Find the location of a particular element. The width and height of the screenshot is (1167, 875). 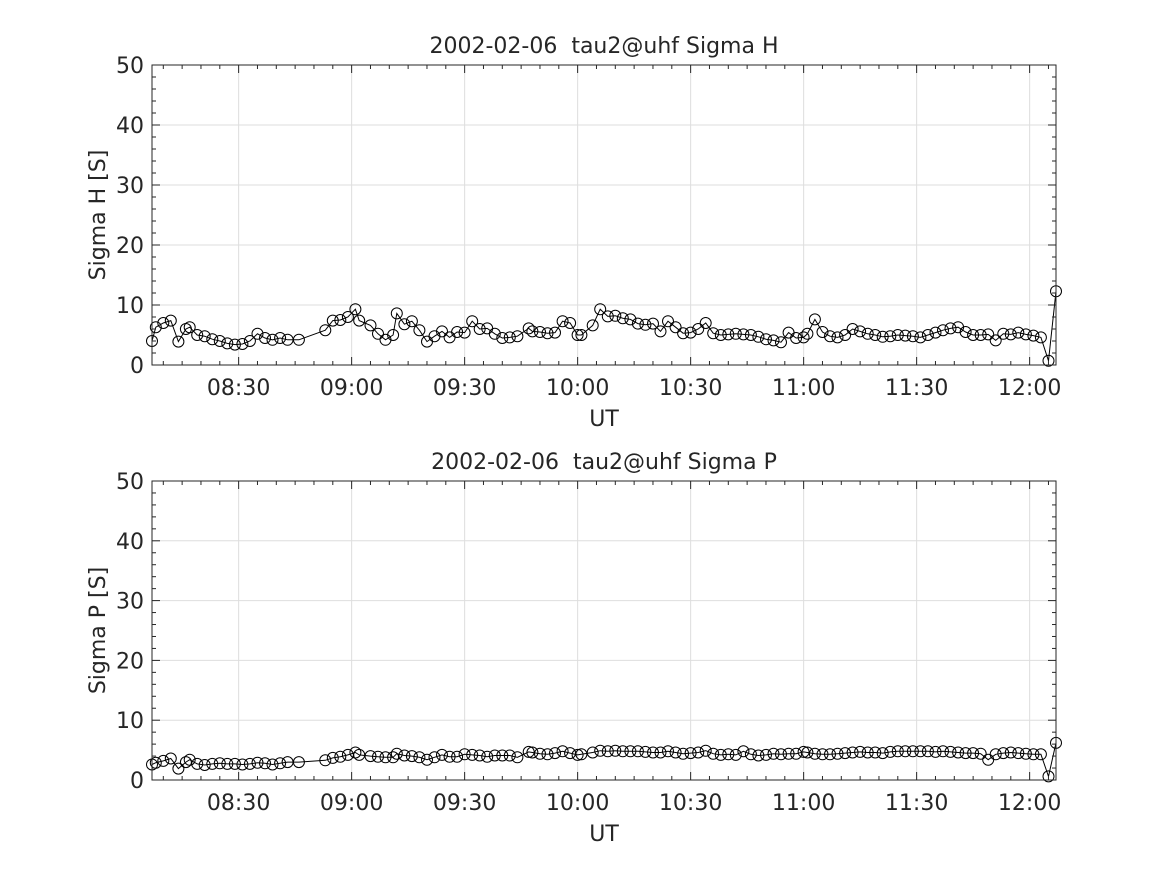

sigma-h-x-axis-label: UT is located at coordinates (604, 419).